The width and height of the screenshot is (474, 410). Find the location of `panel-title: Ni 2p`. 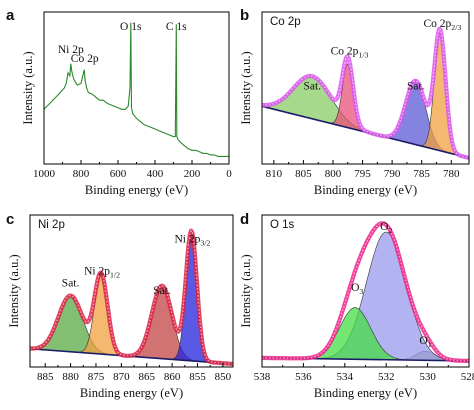

panel-title: Ni 2p is located at coordinates (51, 225).